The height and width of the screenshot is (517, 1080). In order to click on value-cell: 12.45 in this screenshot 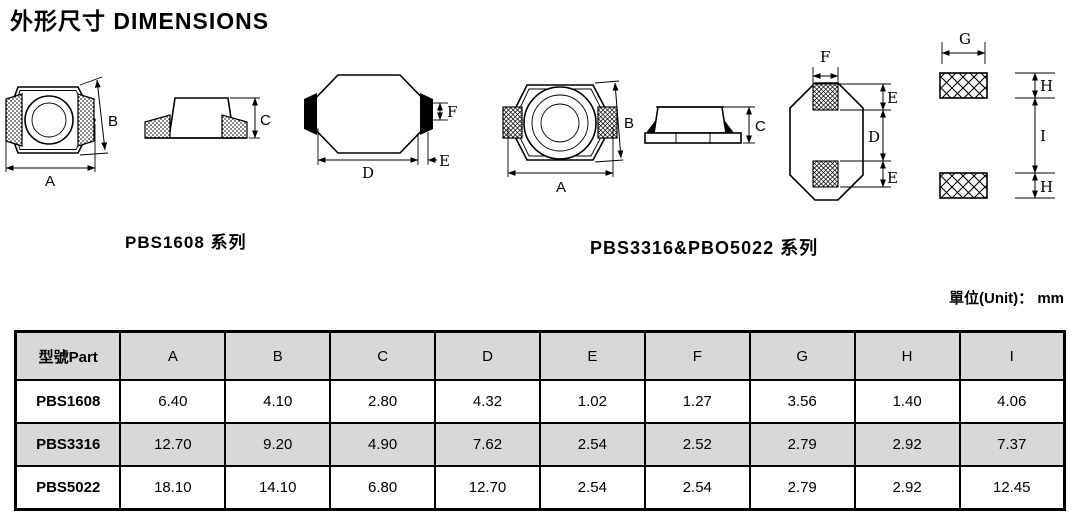, I will do `click(1012, 487)`.